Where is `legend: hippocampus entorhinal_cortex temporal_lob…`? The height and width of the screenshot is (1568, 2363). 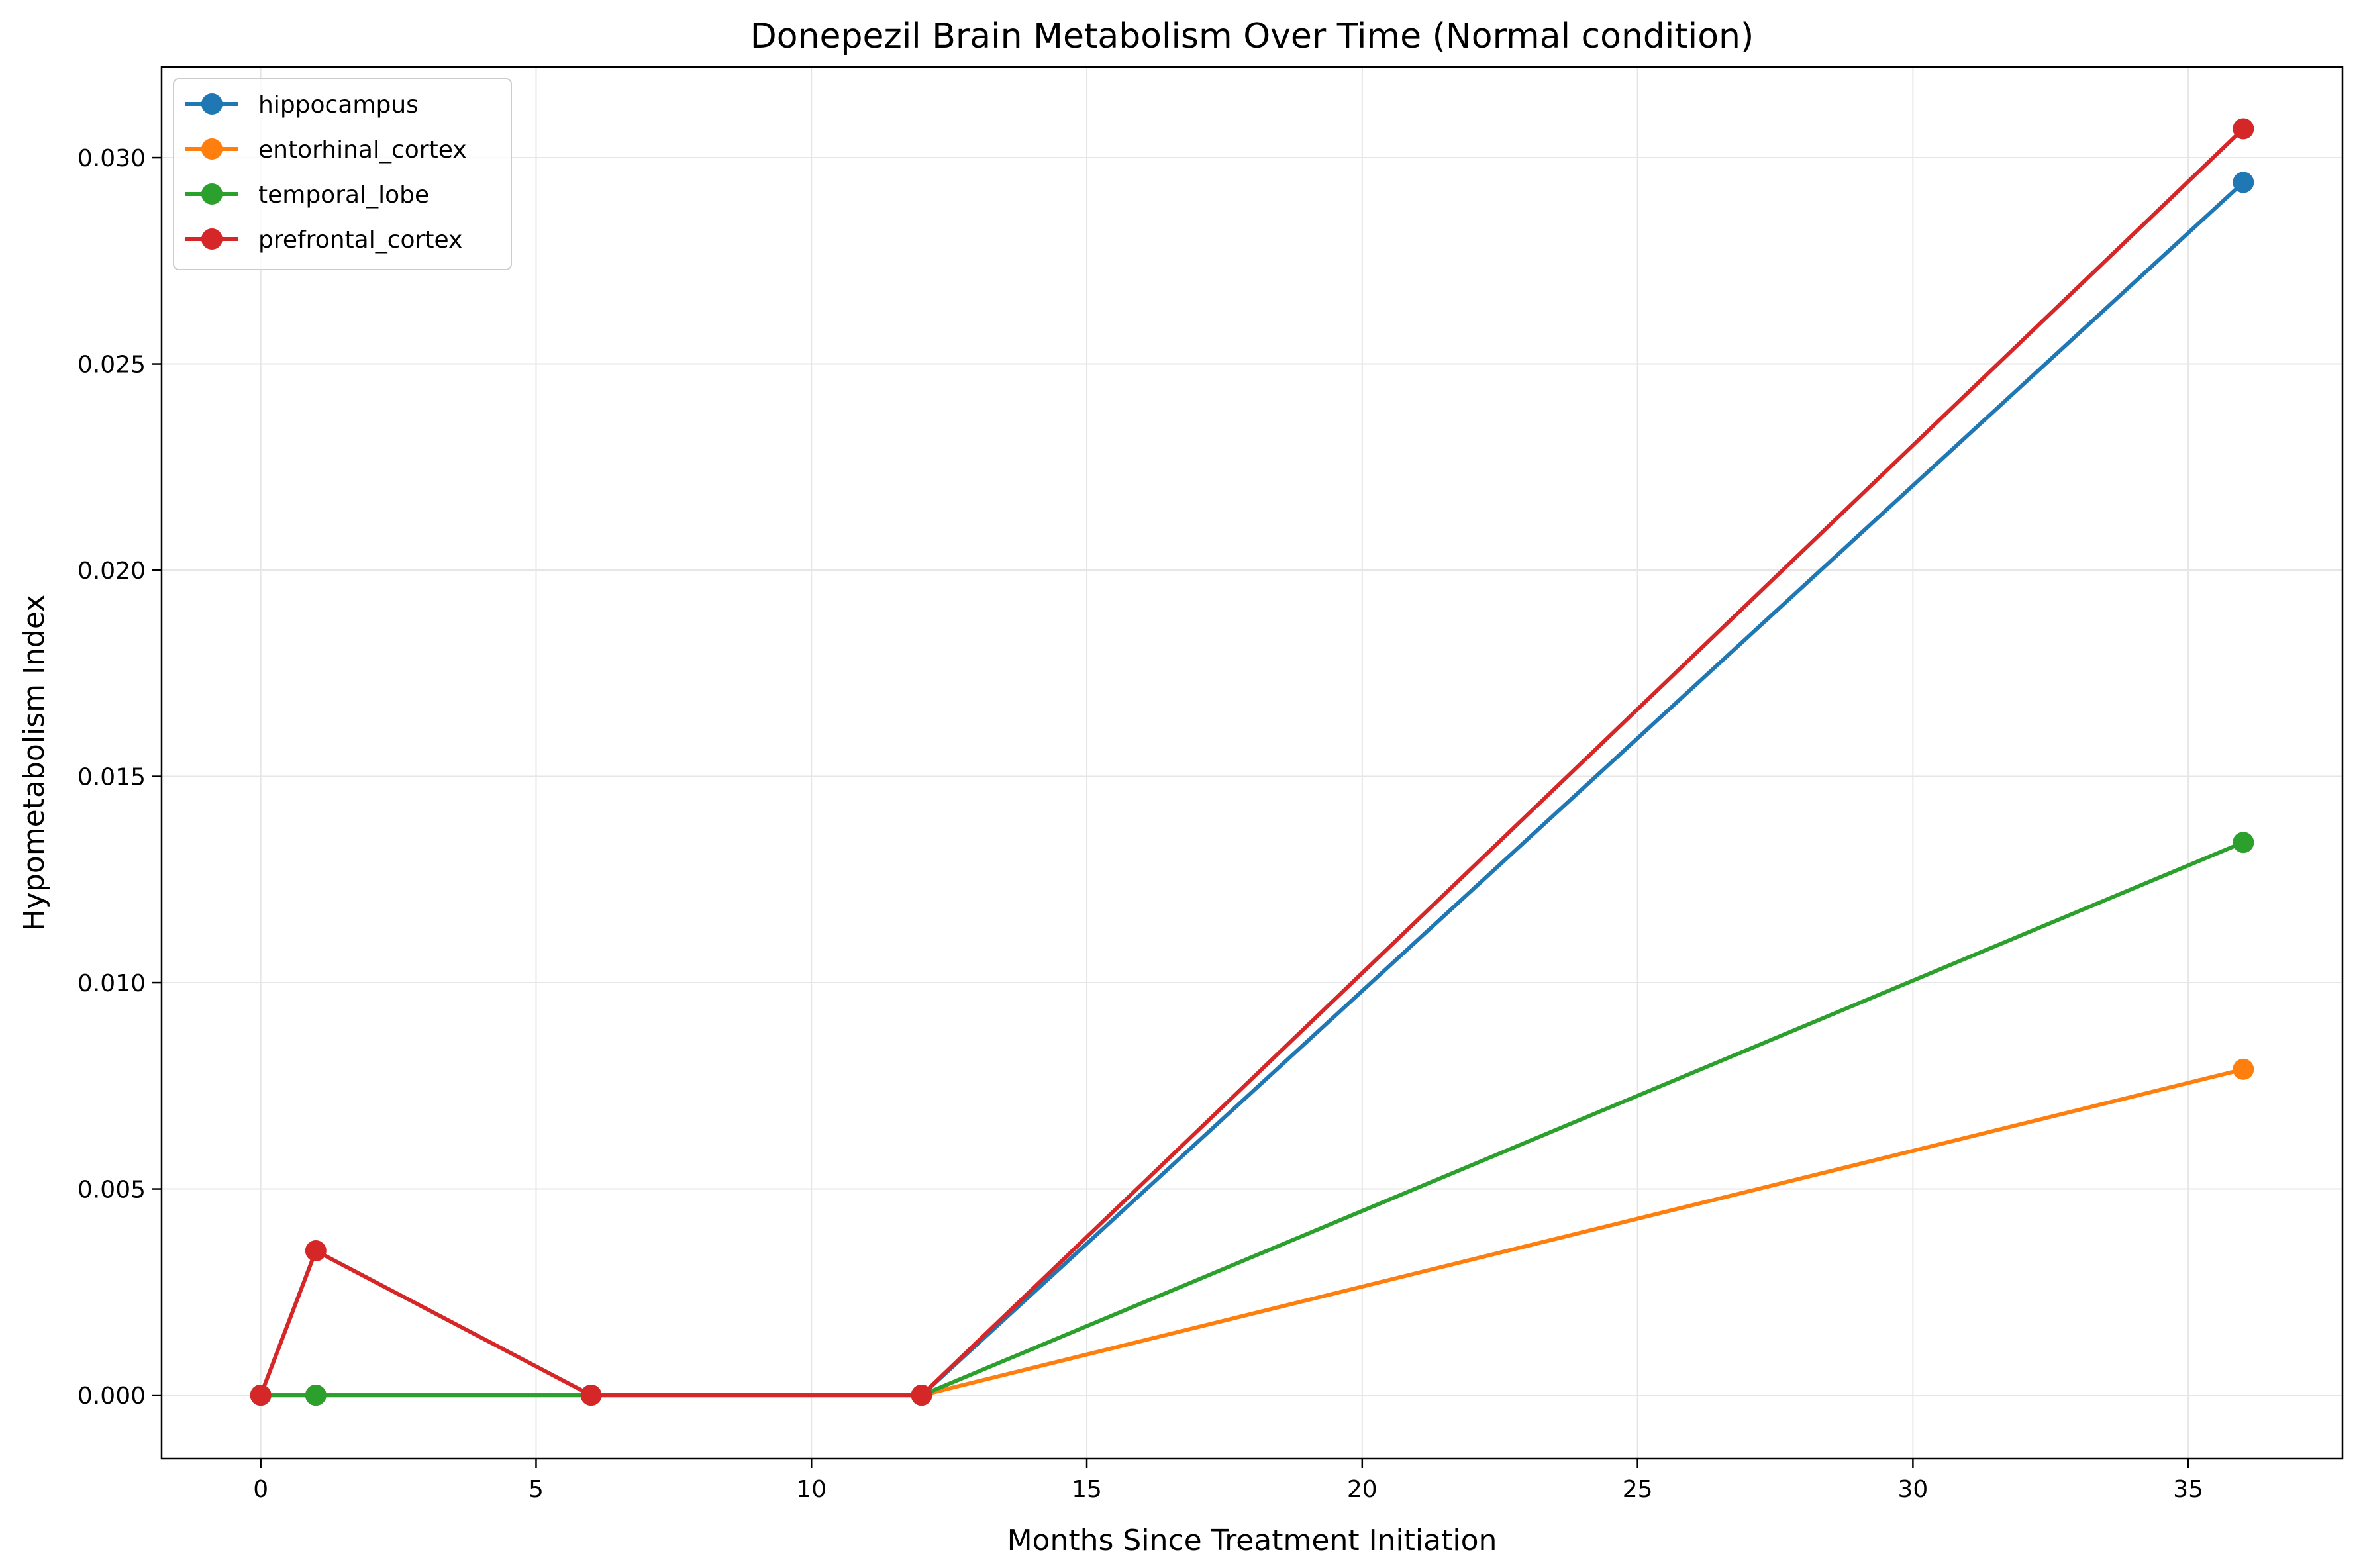 legend: hippocampus entorhinal_cortex temporal_lob… is located at coordinates (342, 174).